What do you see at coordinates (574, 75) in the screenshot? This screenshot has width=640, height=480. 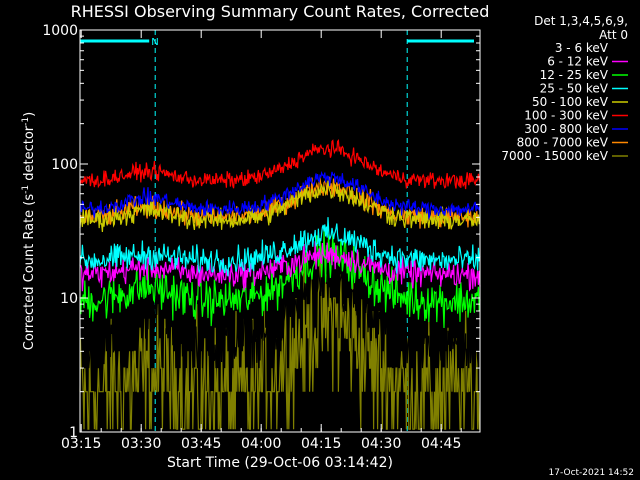 I see `legend-label-2: 12 - 25 keV` at bounding box center [574, 75].